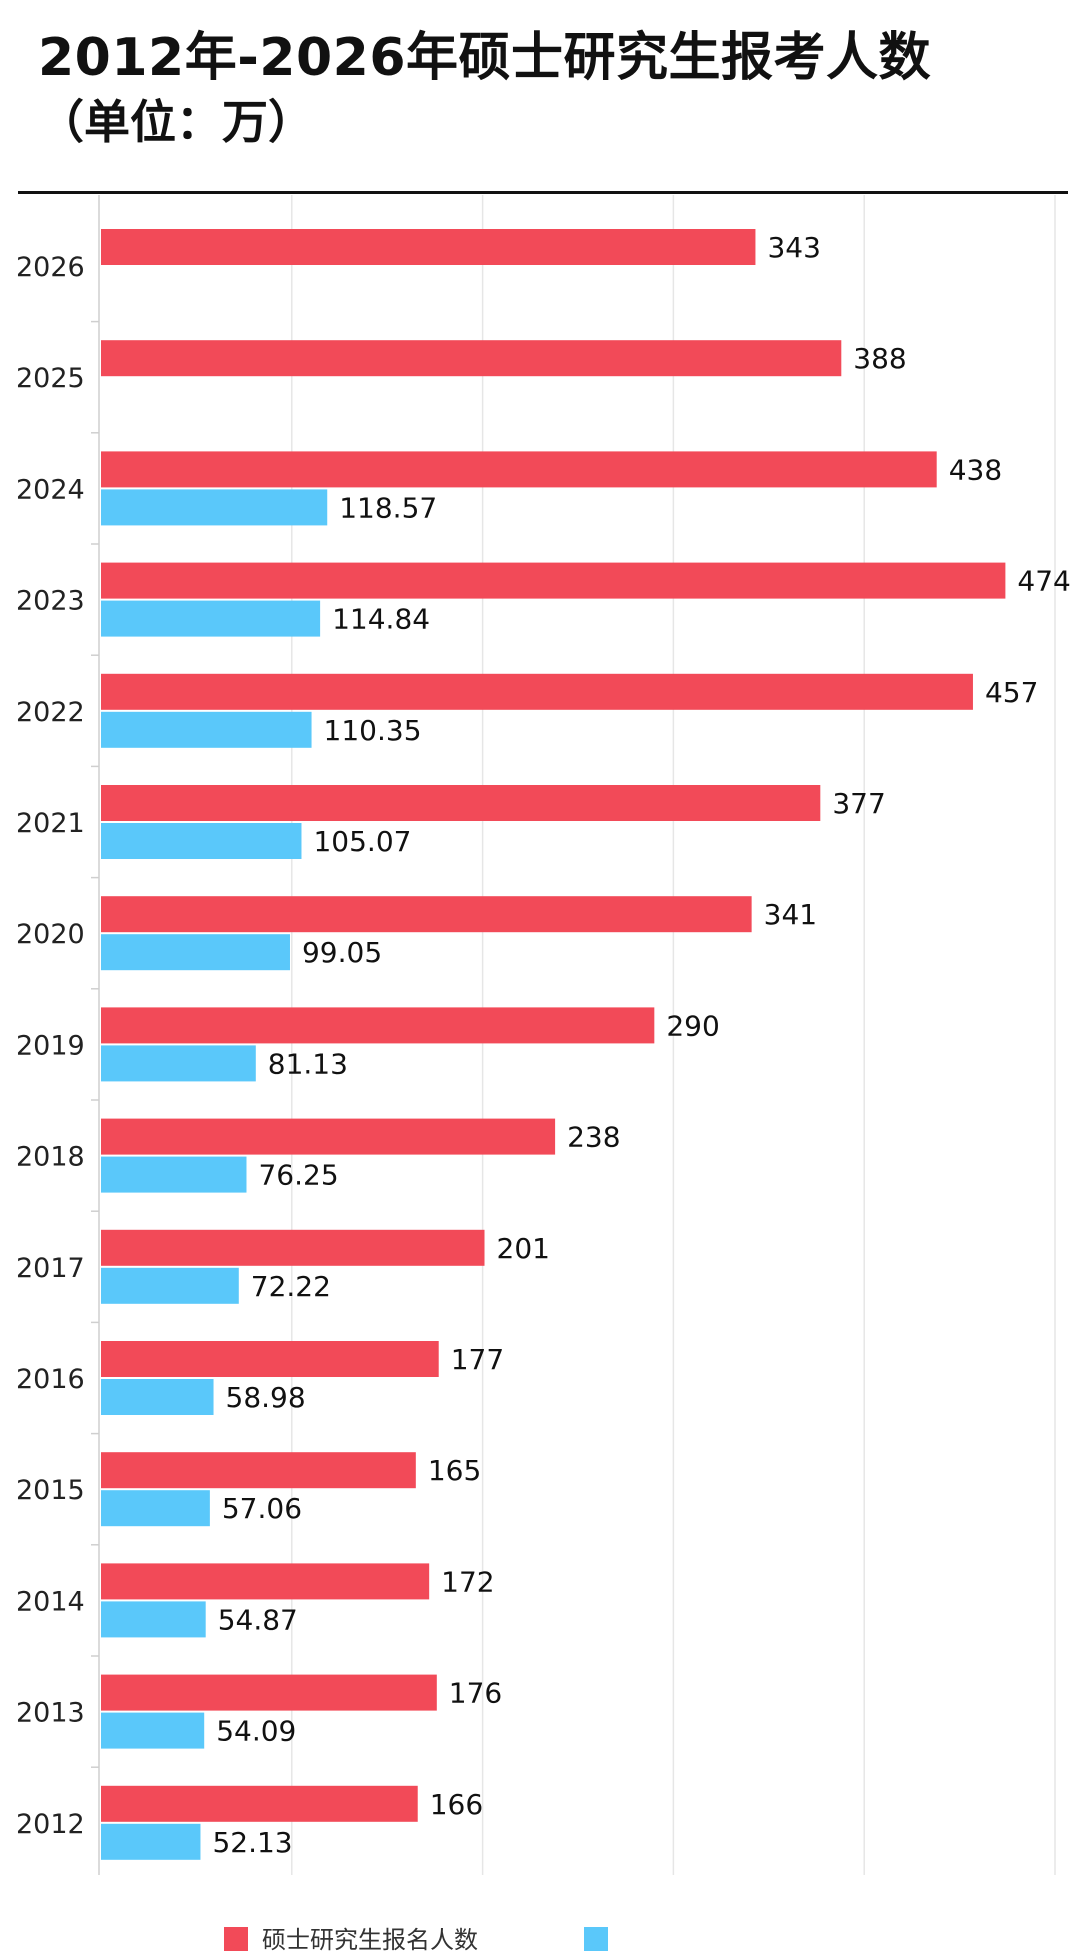 Image resolution: width=1080 pixels, height=1957 pixels. I want to click on data-label: 72.22, so click(291, 1286).